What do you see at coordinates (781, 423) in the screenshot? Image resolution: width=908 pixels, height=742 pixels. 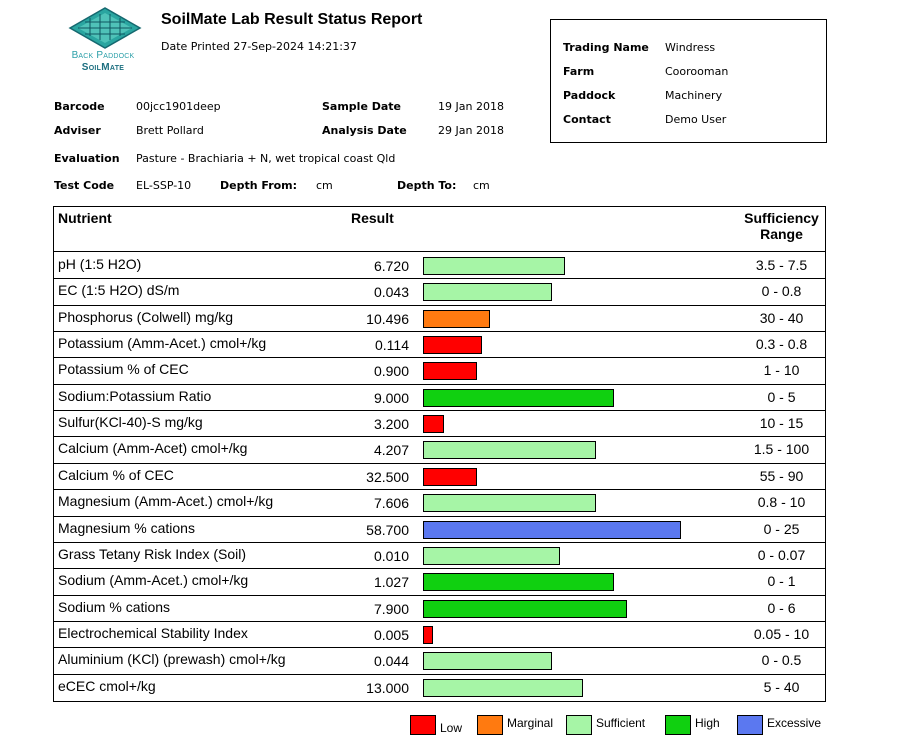 I see `sufficiency-range: 10 - 15` at bounding box center [781, 423].